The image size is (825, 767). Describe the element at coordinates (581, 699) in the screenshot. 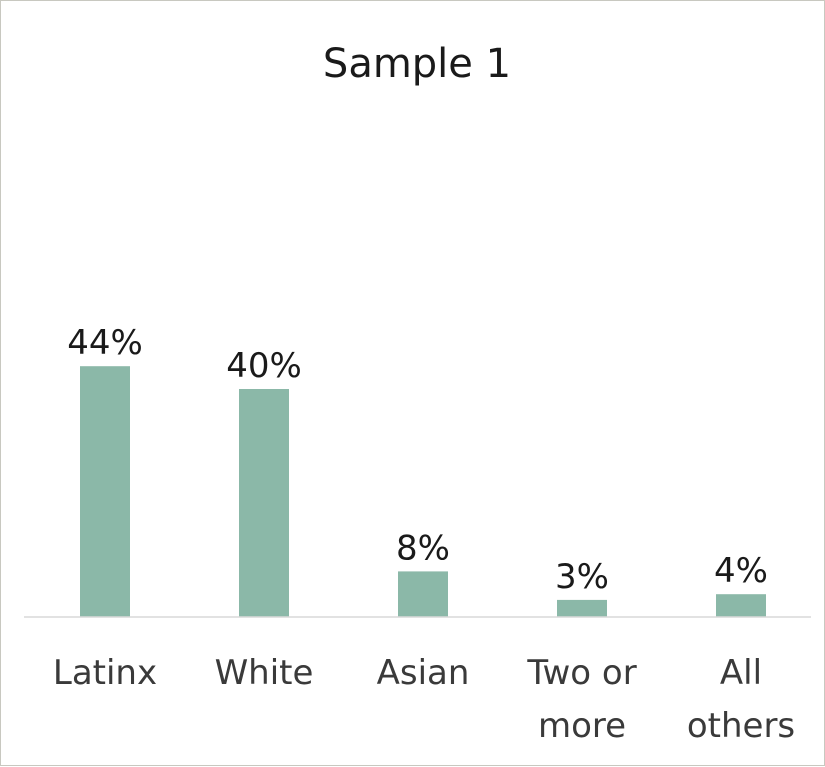

I see `x-tick-label-3: Two or more` at that location.